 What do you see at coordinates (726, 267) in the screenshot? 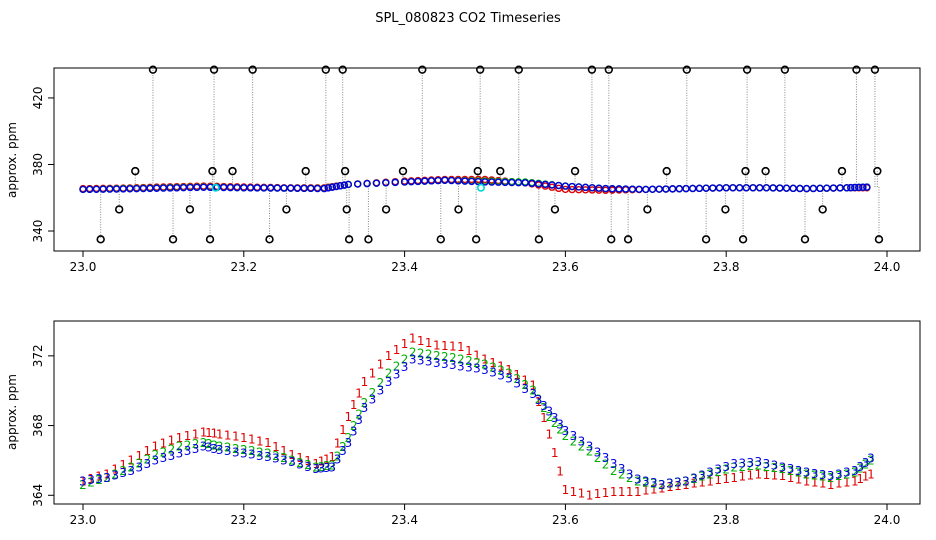
I see `x-tick-label: 23.8` at bounding box center [726, 267].